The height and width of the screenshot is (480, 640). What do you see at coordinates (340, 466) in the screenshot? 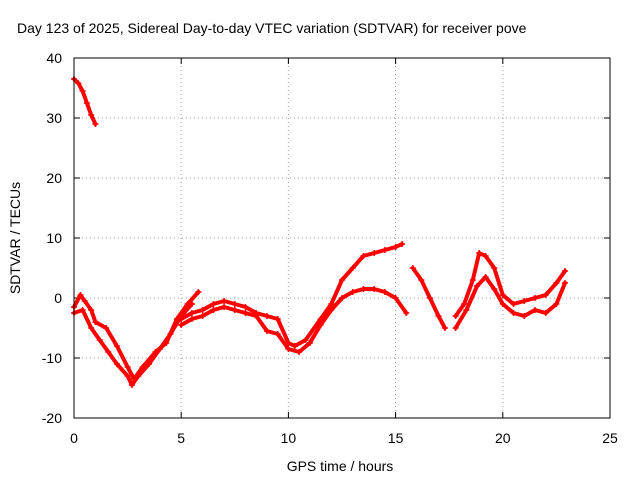
I see `x-axis-label: GPS time / hours` at bounding box center [340, 466].